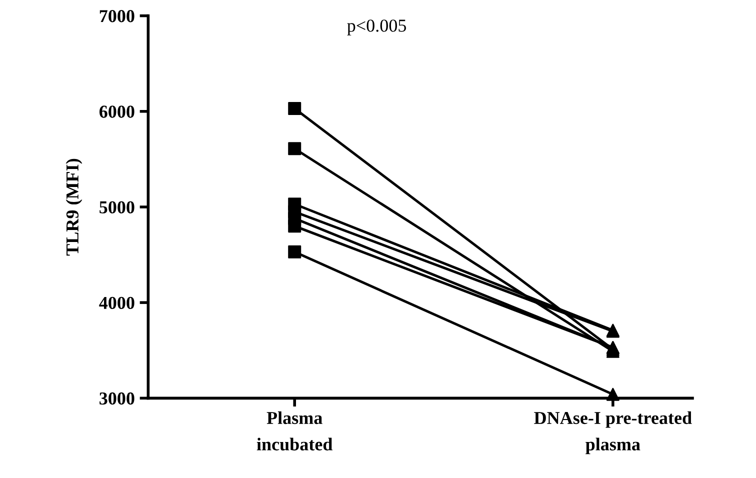 The width and height of the screenshot is (756, 478). Describe the element at coordinates (116, 303) in the screenshot. I see `y-tick-label: 4000` at that location.